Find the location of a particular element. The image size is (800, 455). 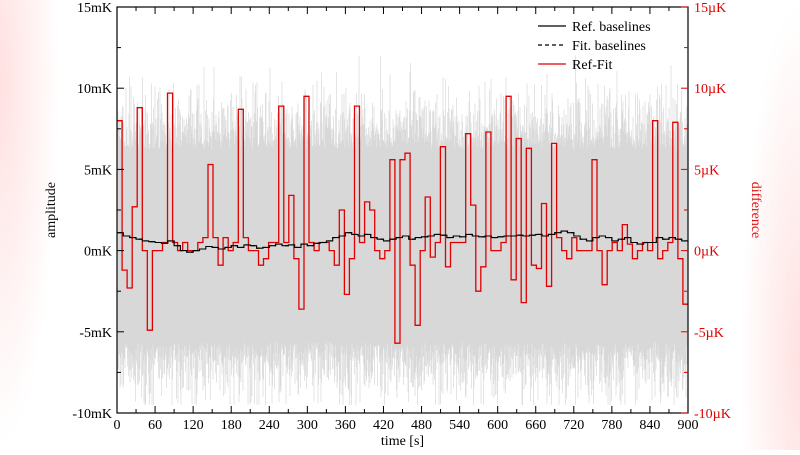

baseline-series is located at coordinates (402, 241).